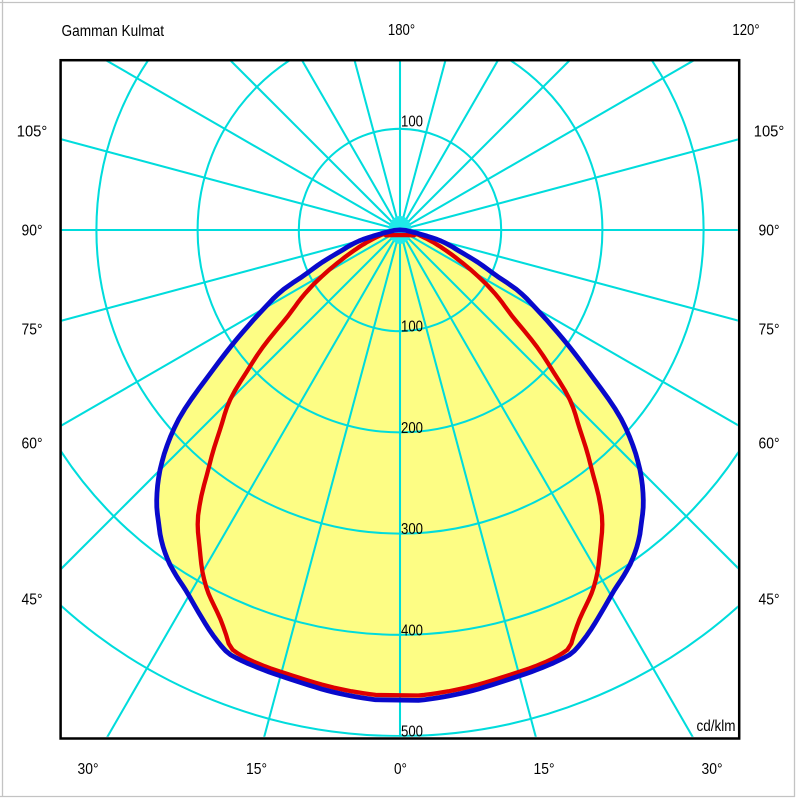  I want to click on svg-text: 300, so click(412, 529).